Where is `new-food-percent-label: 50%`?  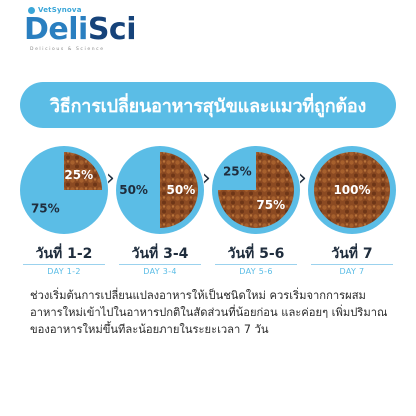
new-food-percent-label: 50% is located at coordinates (181, 190).